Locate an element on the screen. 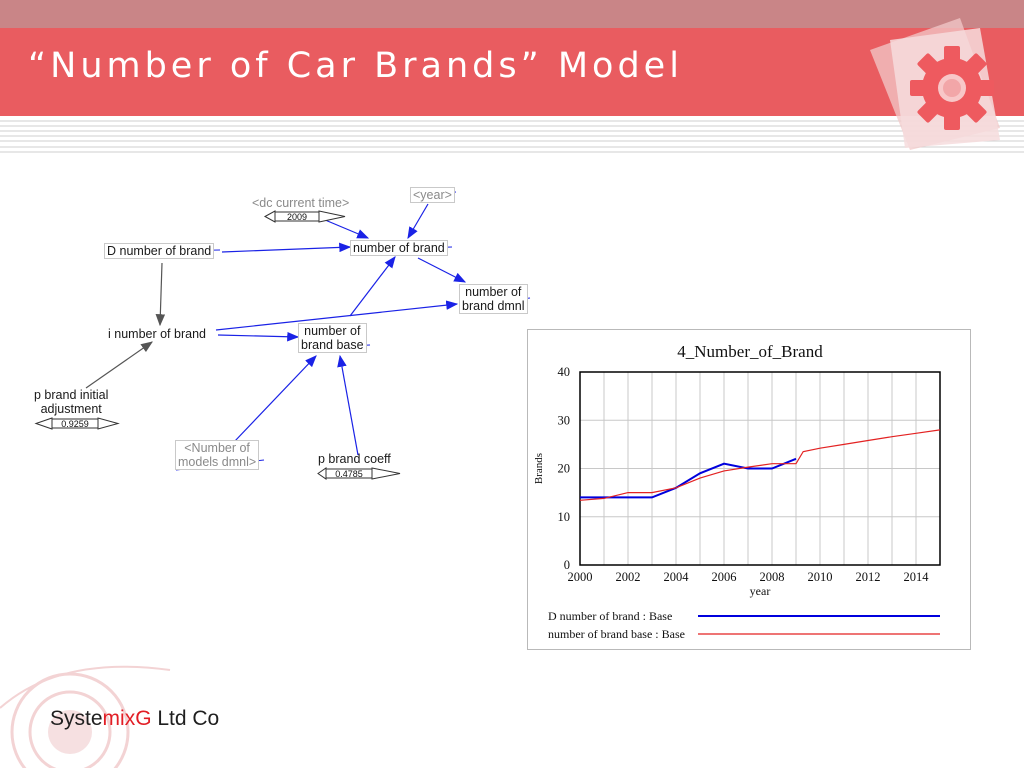 Image resolution: width=1024 pixels, height=768 pixels. x-tick-label: 2006 is located at coordinates (724, 577).